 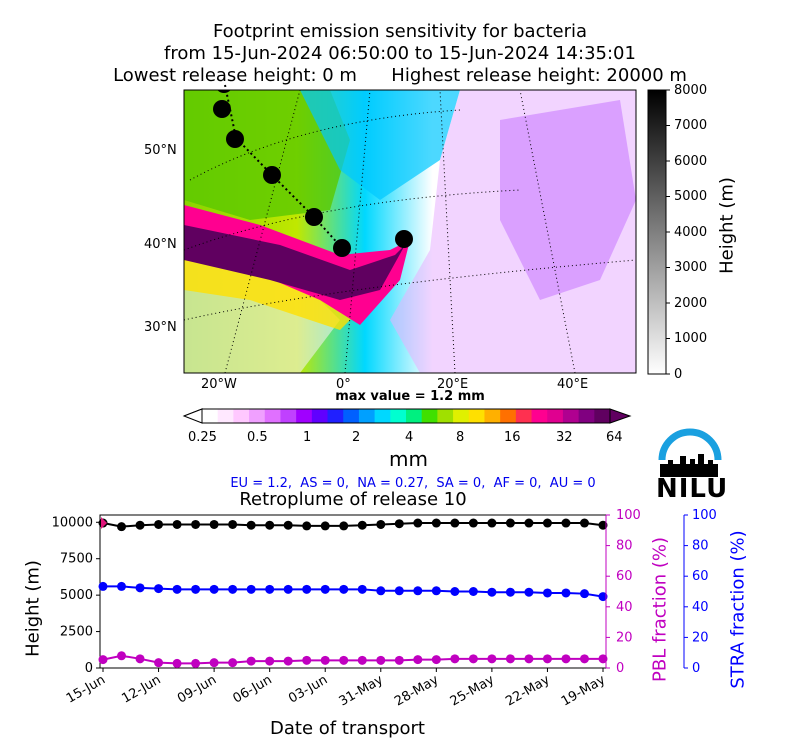 What do you see at coordinates (72, 522) in the screenshot?
I see `left-axis-tick-label: 10000` at bounding box center [72, 522].